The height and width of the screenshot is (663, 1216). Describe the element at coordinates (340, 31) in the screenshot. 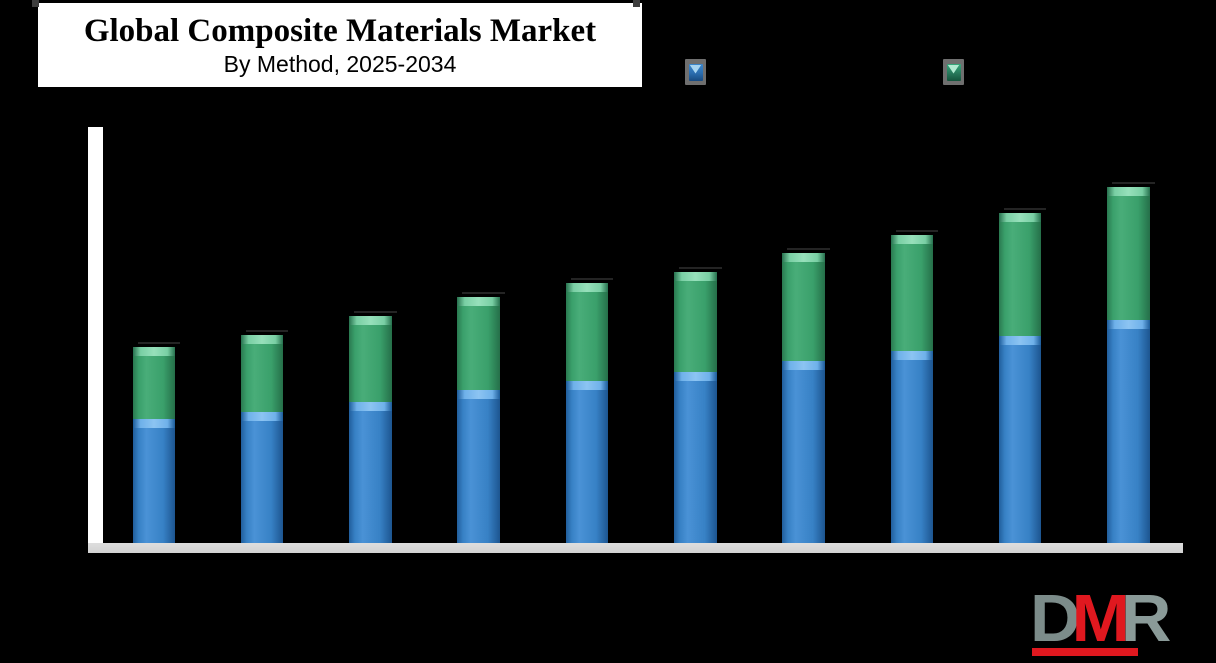

I see `chart-title: Global Composite Materials Market` at that location.